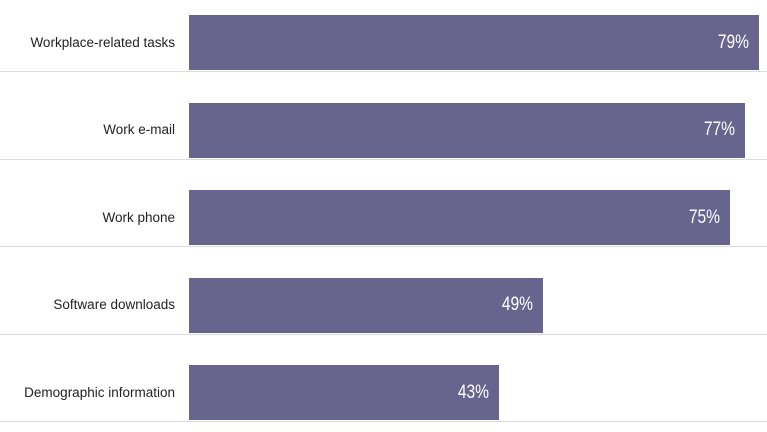 The image size is (767, 432). What do you see at coordinates (517, 304) in the screenshot?
I see `value-label: 49%` at bounding box center [517, 304].